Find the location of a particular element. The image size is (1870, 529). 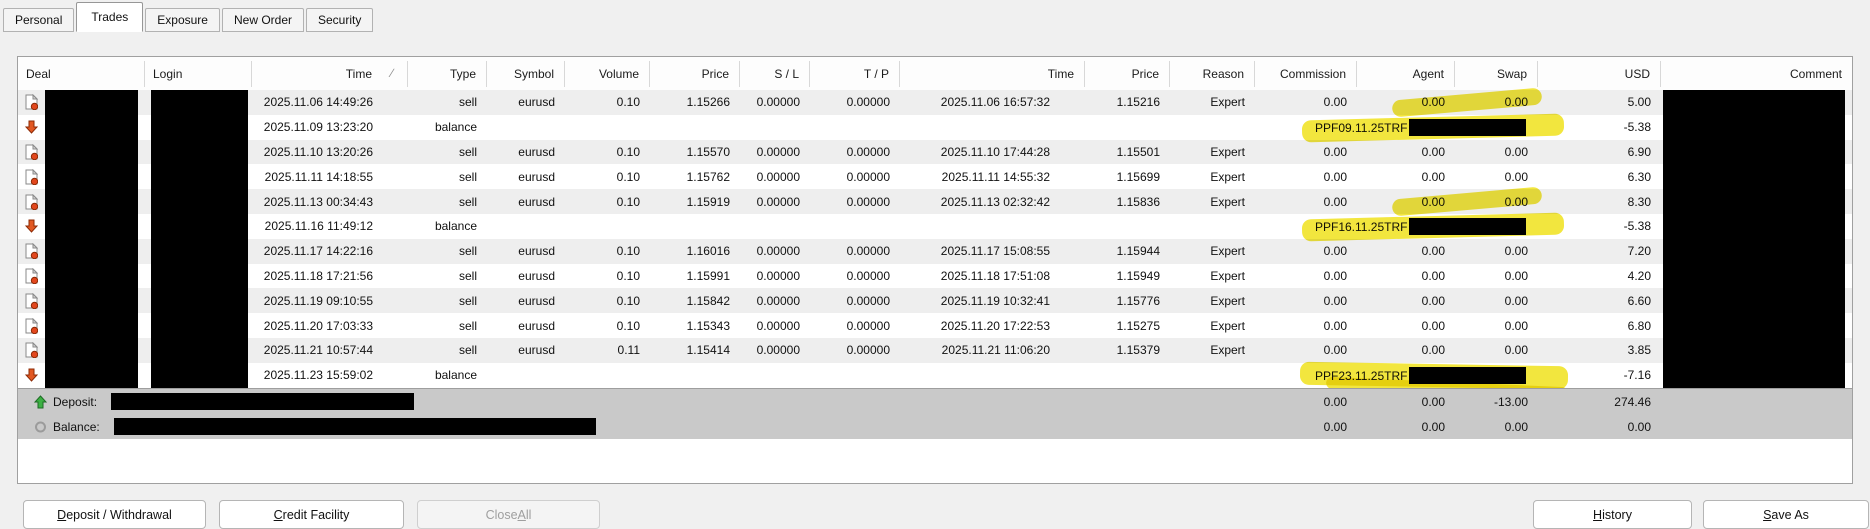

cell-close-price: 1.15944 is located at coordinates (1138, 251).